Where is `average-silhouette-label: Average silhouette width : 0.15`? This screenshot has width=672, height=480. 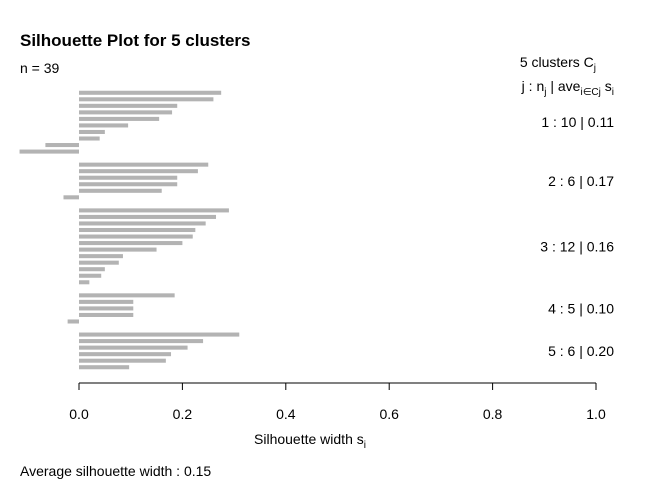 average-silhouette-label: Average silhouette width : 0.15 is located at coordinates (115, 471).